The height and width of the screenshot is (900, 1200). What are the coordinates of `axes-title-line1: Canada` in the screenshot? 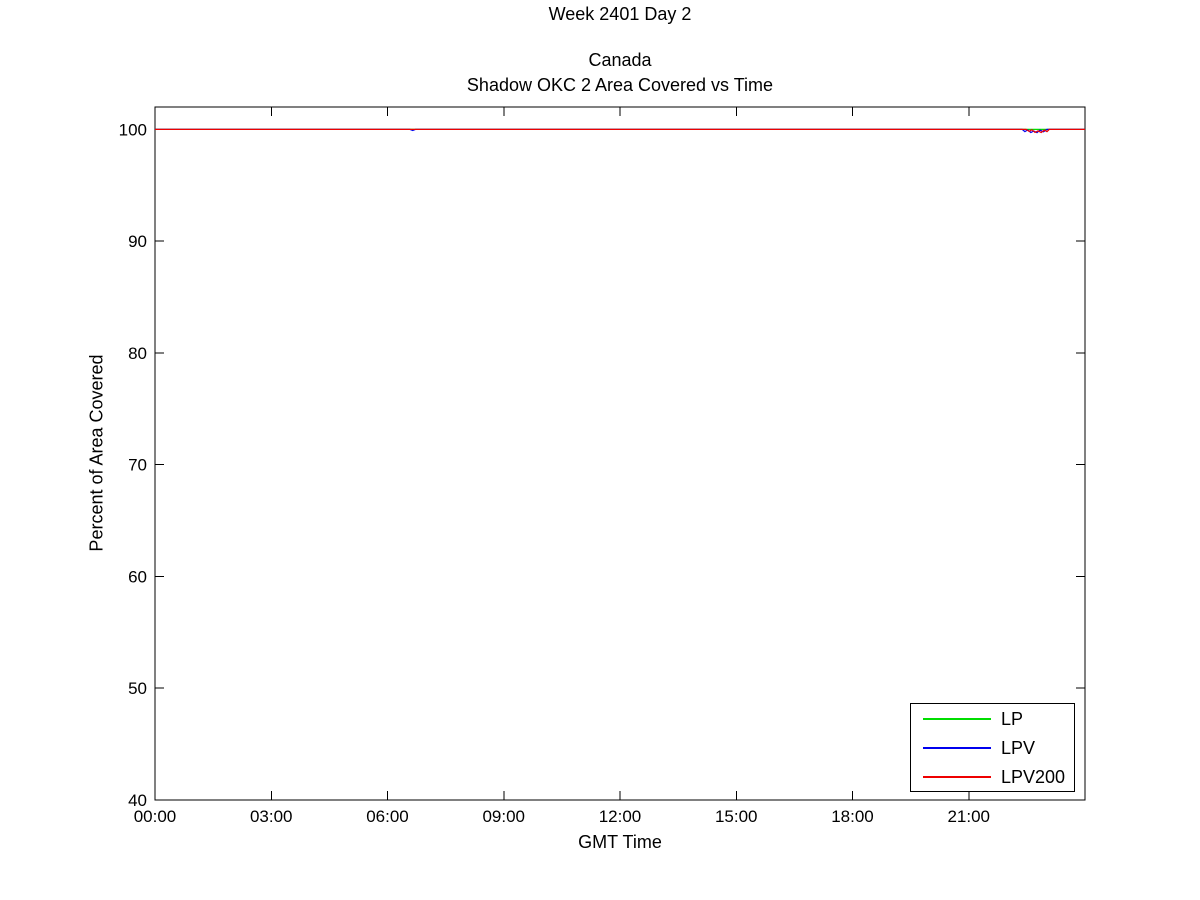 It's located at (620, 60).